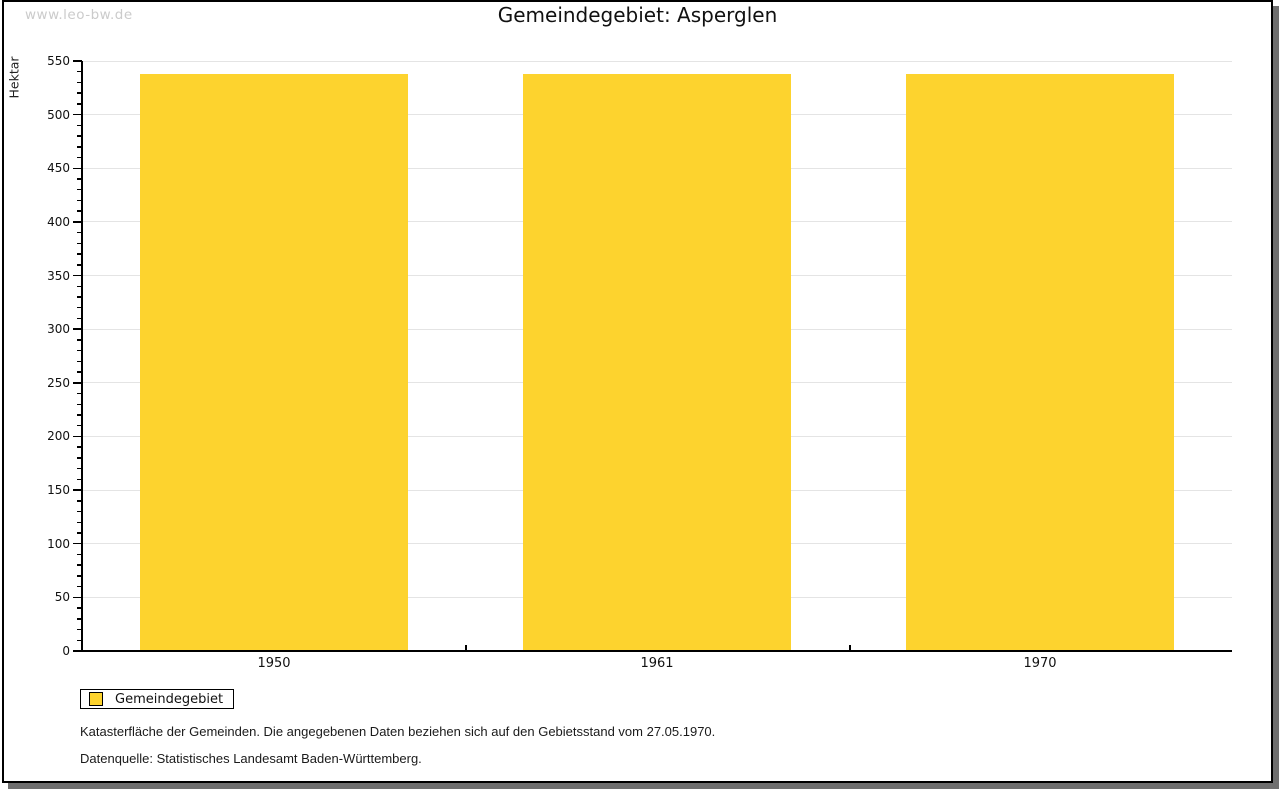 This screenshot has width=1280, height=791. I want to click on y-tick-label: 300, so click(58, 329).